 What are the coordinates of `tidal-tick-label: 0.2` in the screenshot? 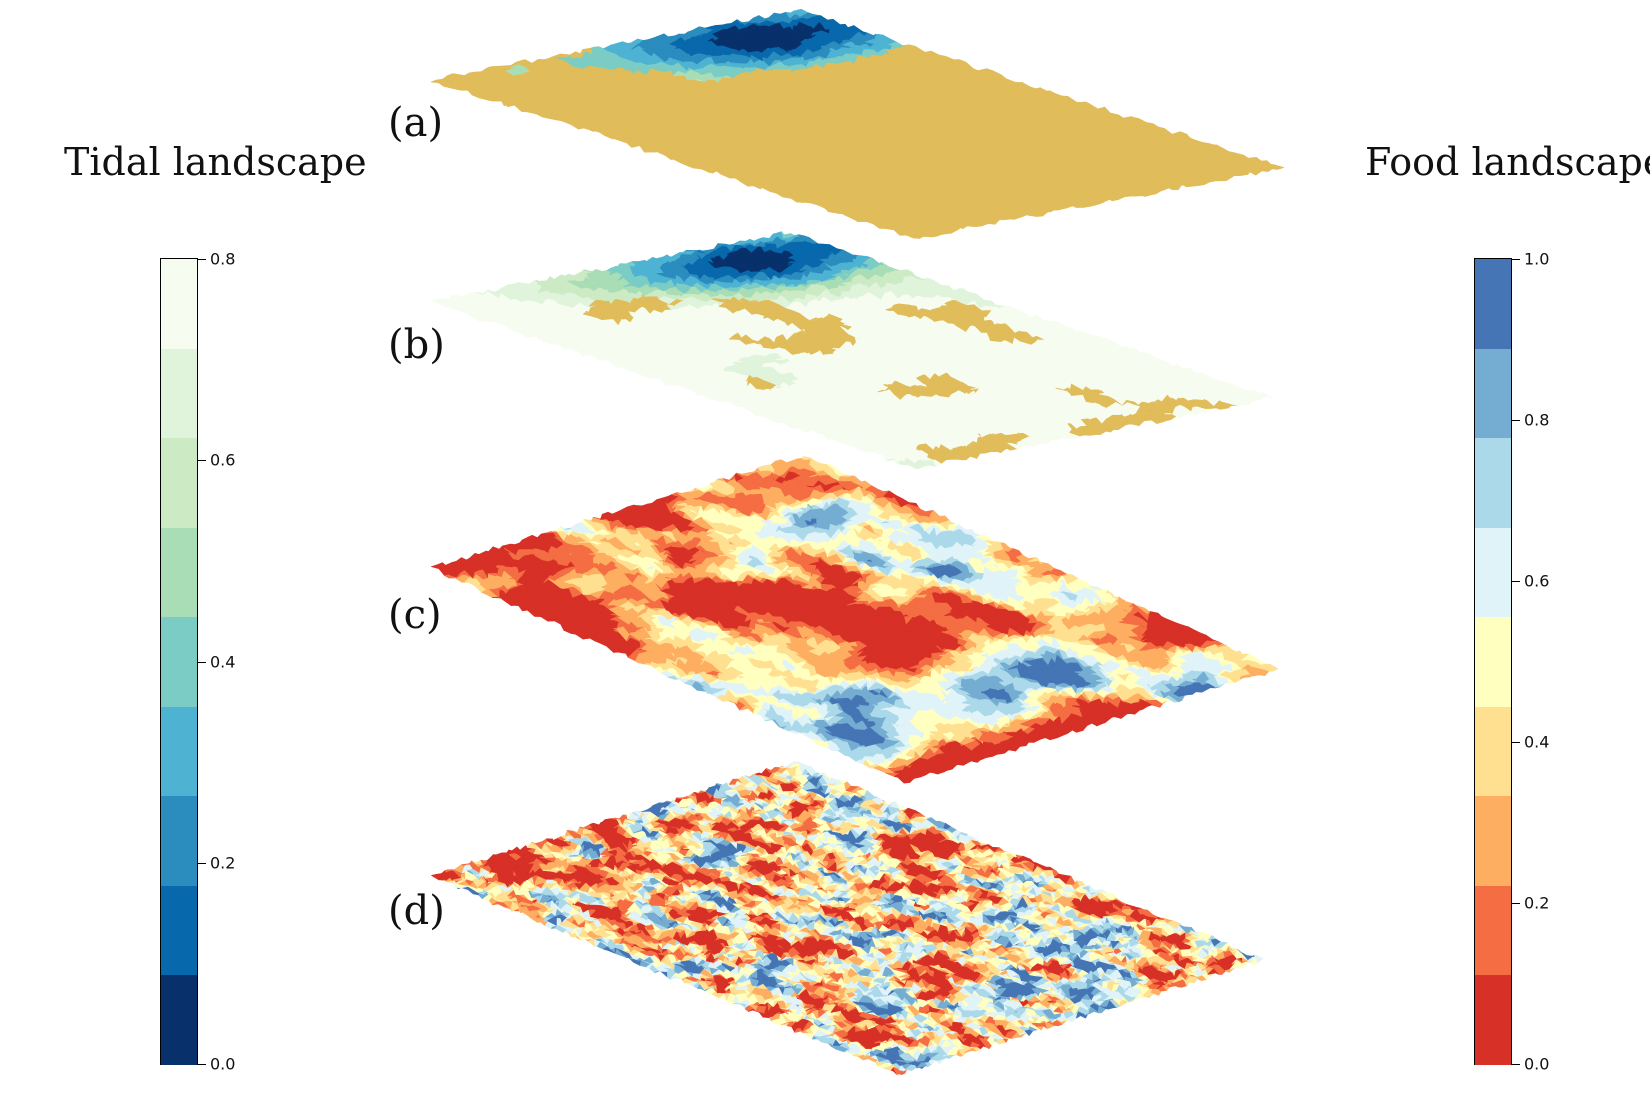 It's located at (222, 862).